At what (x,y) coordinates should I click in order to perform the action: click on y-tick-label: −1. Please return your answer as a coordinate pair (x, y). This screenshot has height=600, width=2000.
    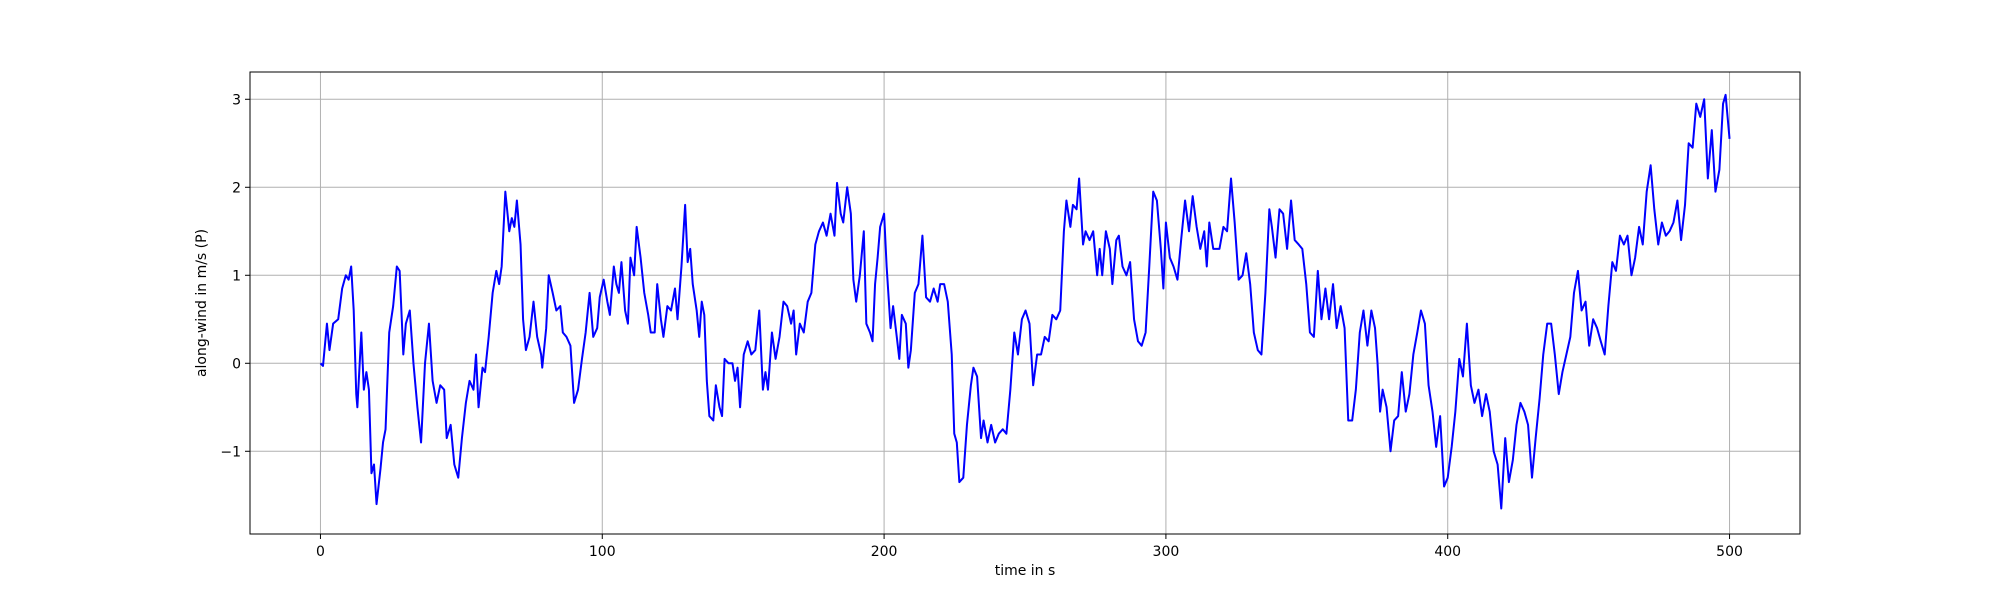
    Looking at the image, I should click on (230, 452).